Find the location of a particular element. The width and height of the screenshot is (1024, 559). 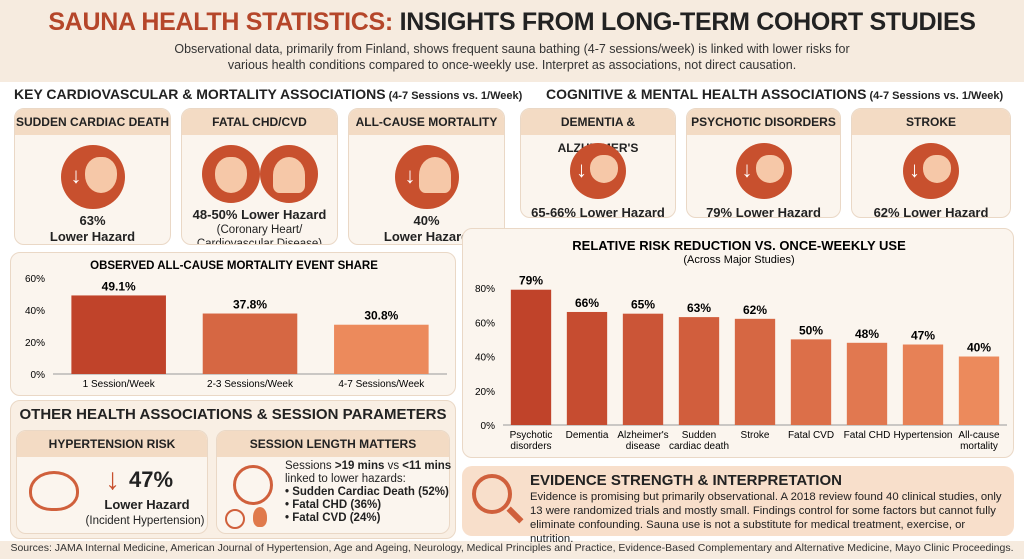

x-tick-label: Fatal CVD is located at coordinates (811, 435).